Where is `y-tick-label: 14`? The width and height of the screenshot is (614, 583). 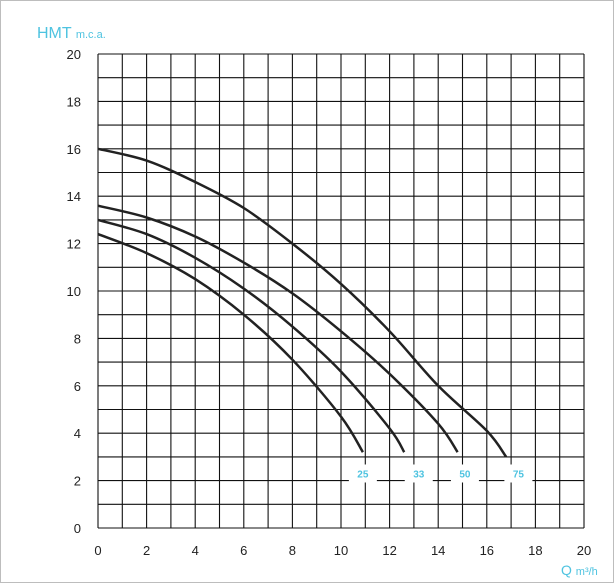
y-tick-label: 14 is located at coordinates (74, 196).